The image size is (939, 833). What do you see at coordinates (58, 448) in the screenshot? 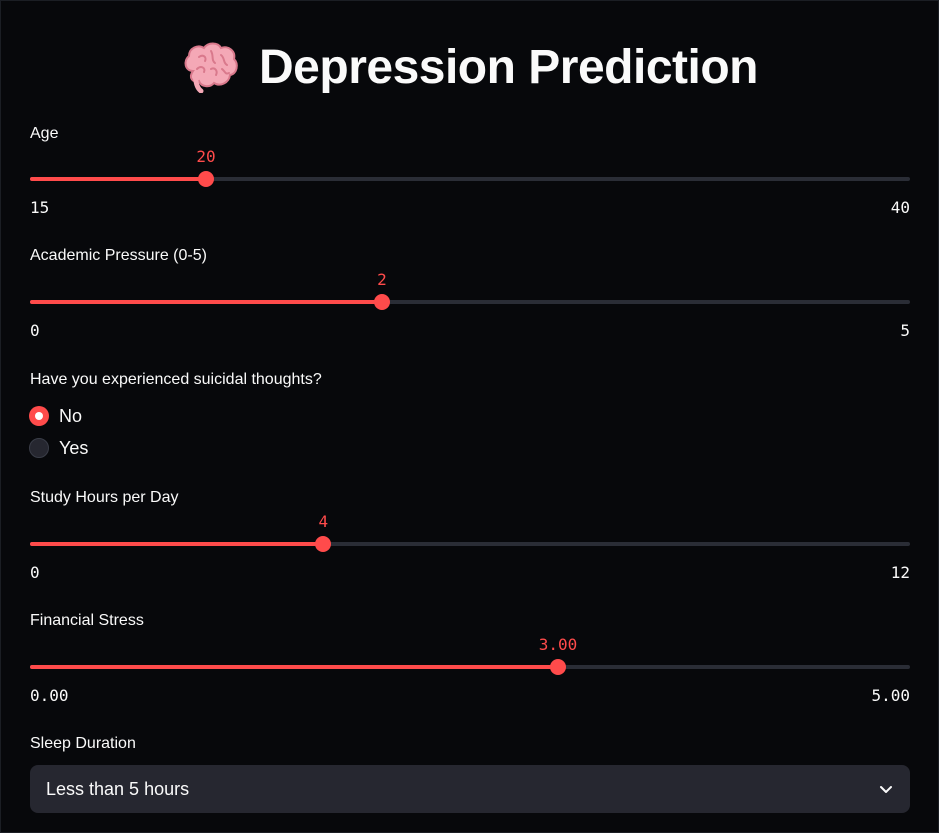
I see `radio-option-yes: Yes` at bounding box center [58, 448].